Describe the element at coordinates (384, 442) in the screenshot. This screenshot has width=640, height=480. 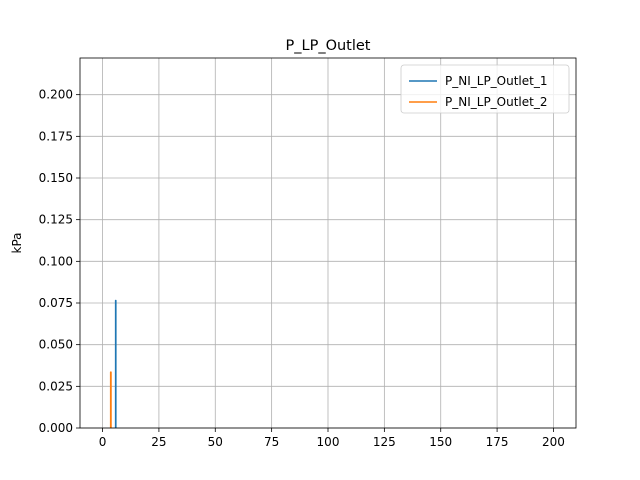
I see `x-tick-label: 125` at that location.